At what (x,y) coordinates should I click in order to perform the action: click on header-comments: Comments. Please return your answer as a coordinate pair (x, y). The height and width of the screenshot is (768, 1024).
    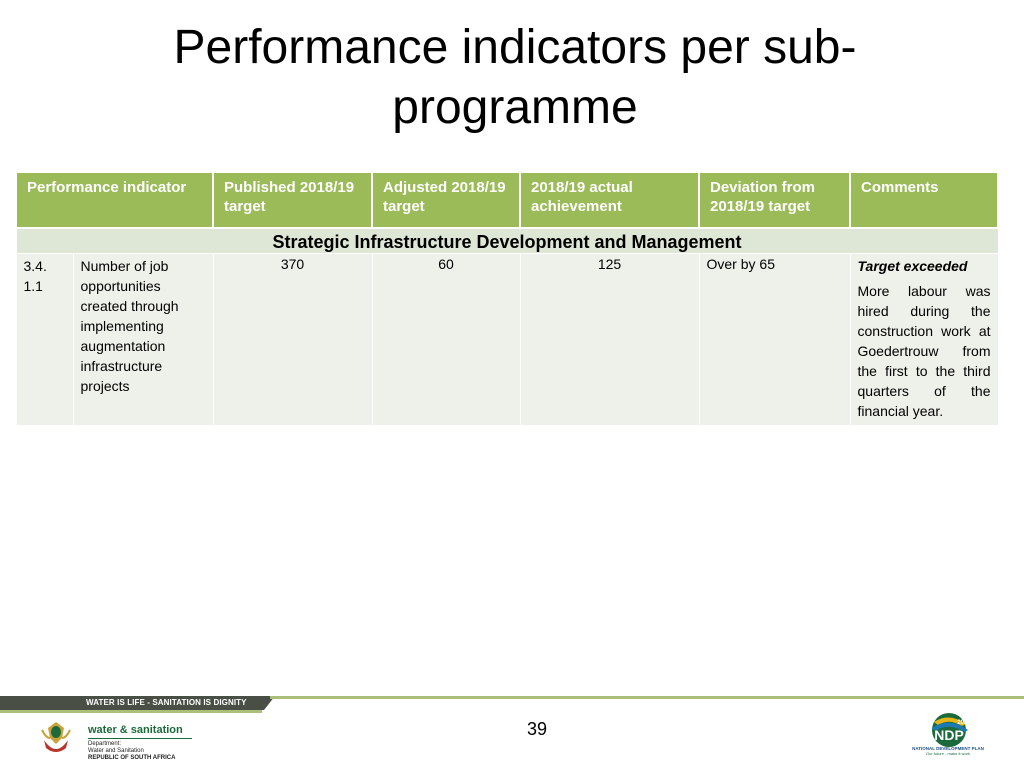
    Looking at the image, I should click on (924, 200).